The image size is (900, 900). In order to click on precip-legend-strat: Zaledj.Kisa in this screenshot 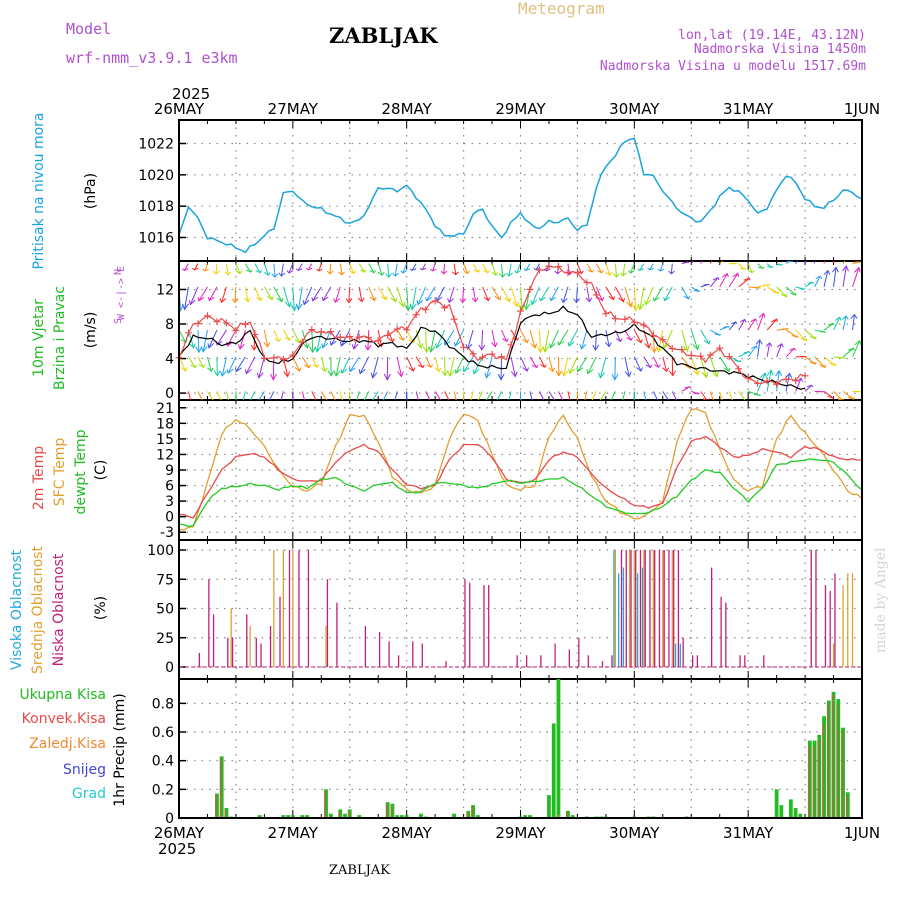, I will do `click(67, 744)`.